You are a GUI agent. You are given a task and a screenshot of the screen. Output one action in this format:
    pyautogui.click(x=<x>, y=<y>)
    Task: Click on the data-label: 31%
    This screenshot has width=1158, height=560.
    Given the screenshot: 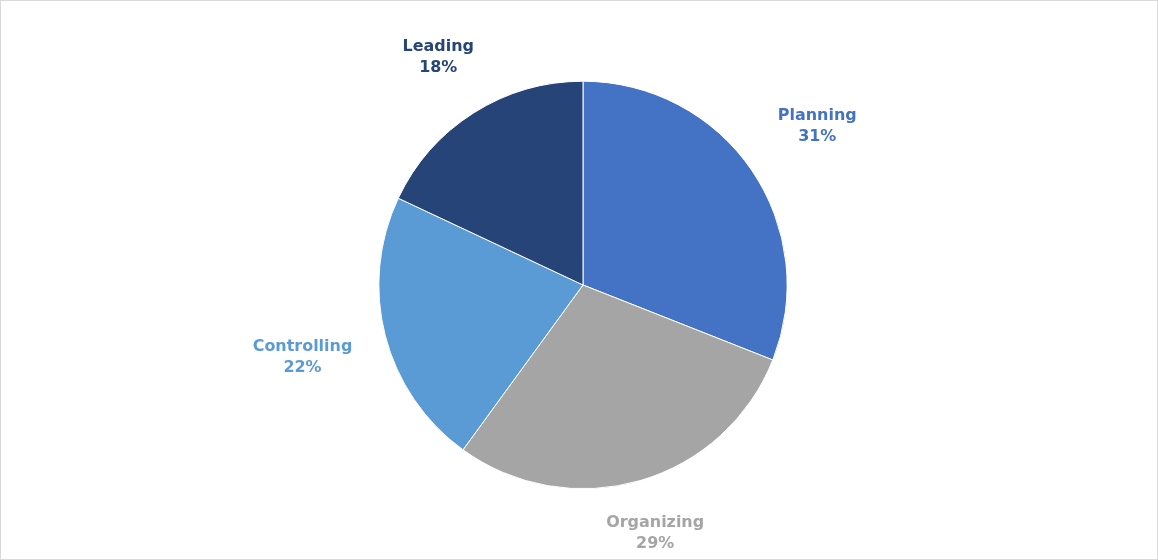 What is the action you would take?
    pyautogui.click(x=817, y=136)
    